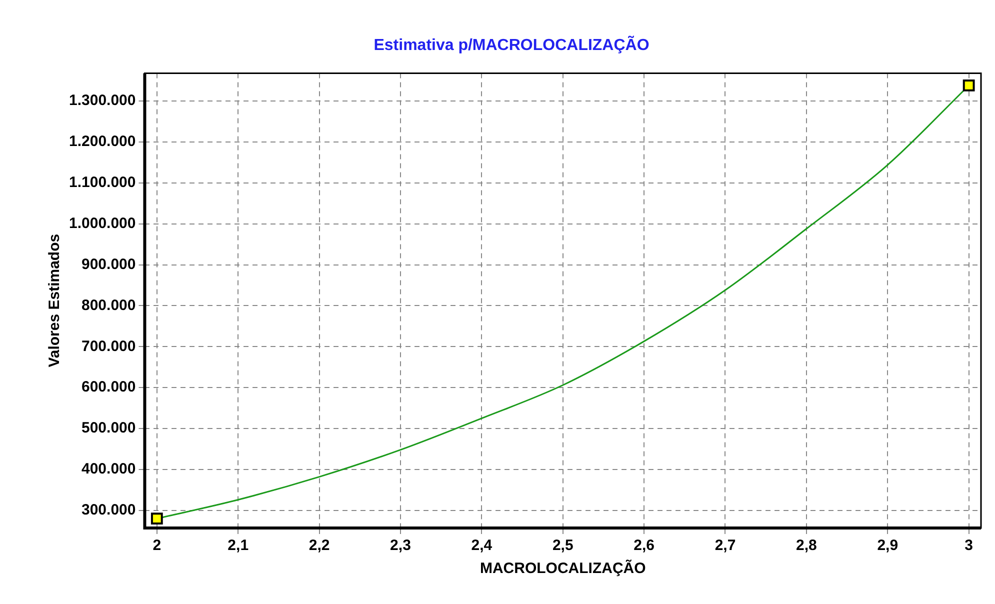 This screenshot has width=995, height=604. Describe the element at coordinates (806, 545) in the screenshot. I see `x-tick-label: 2,8` at that location.